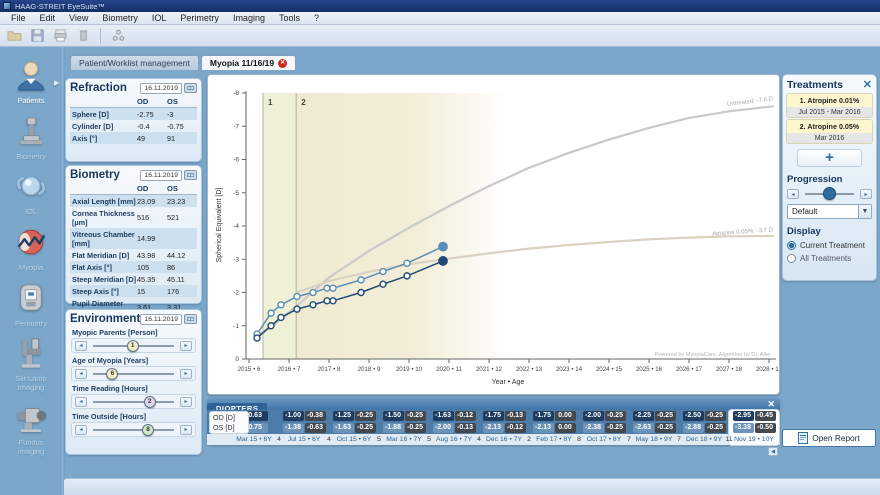 This screenshot has height=495, width=880. What do you see at coordinates (248, 18) in the screenshot?
I see `menu-imaging: Imaging` at bounding box center [248, 18].